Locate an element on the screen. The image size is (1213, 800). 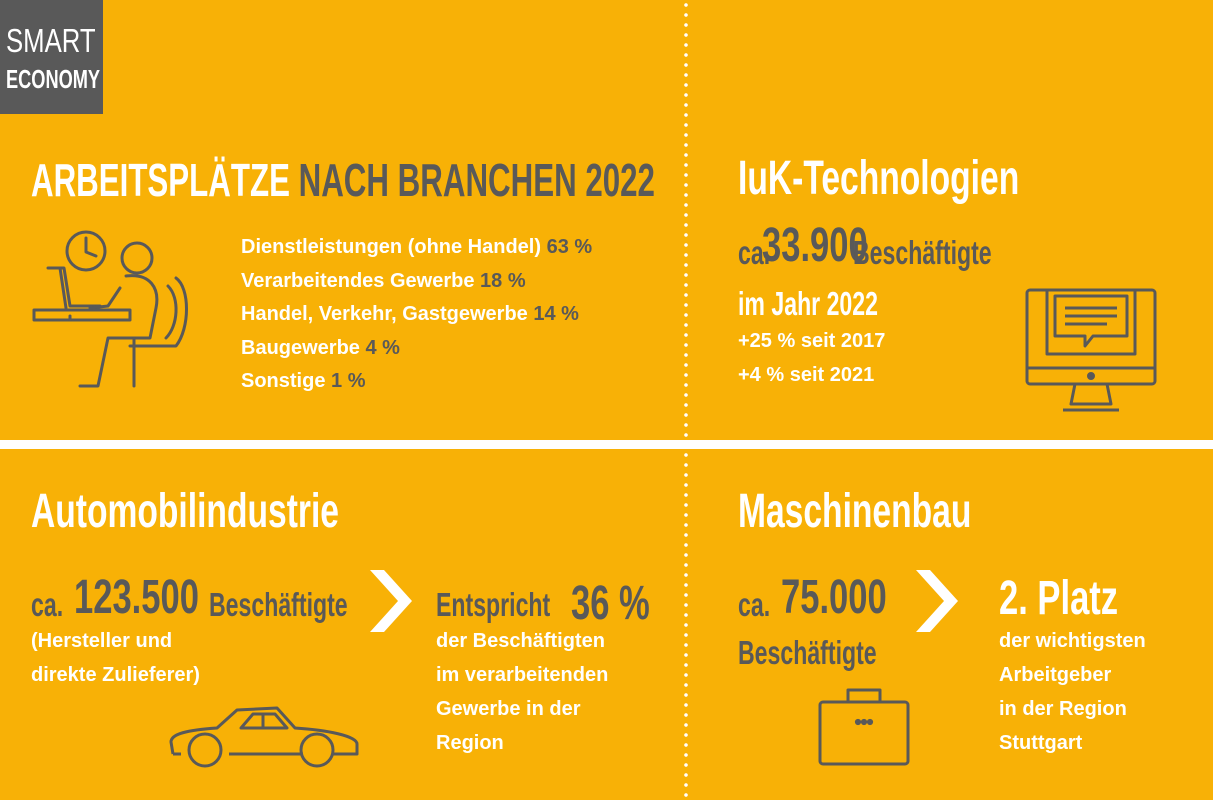
iuk-change-2017: +25 % seit 2017 is located at coordinates (812, 341).